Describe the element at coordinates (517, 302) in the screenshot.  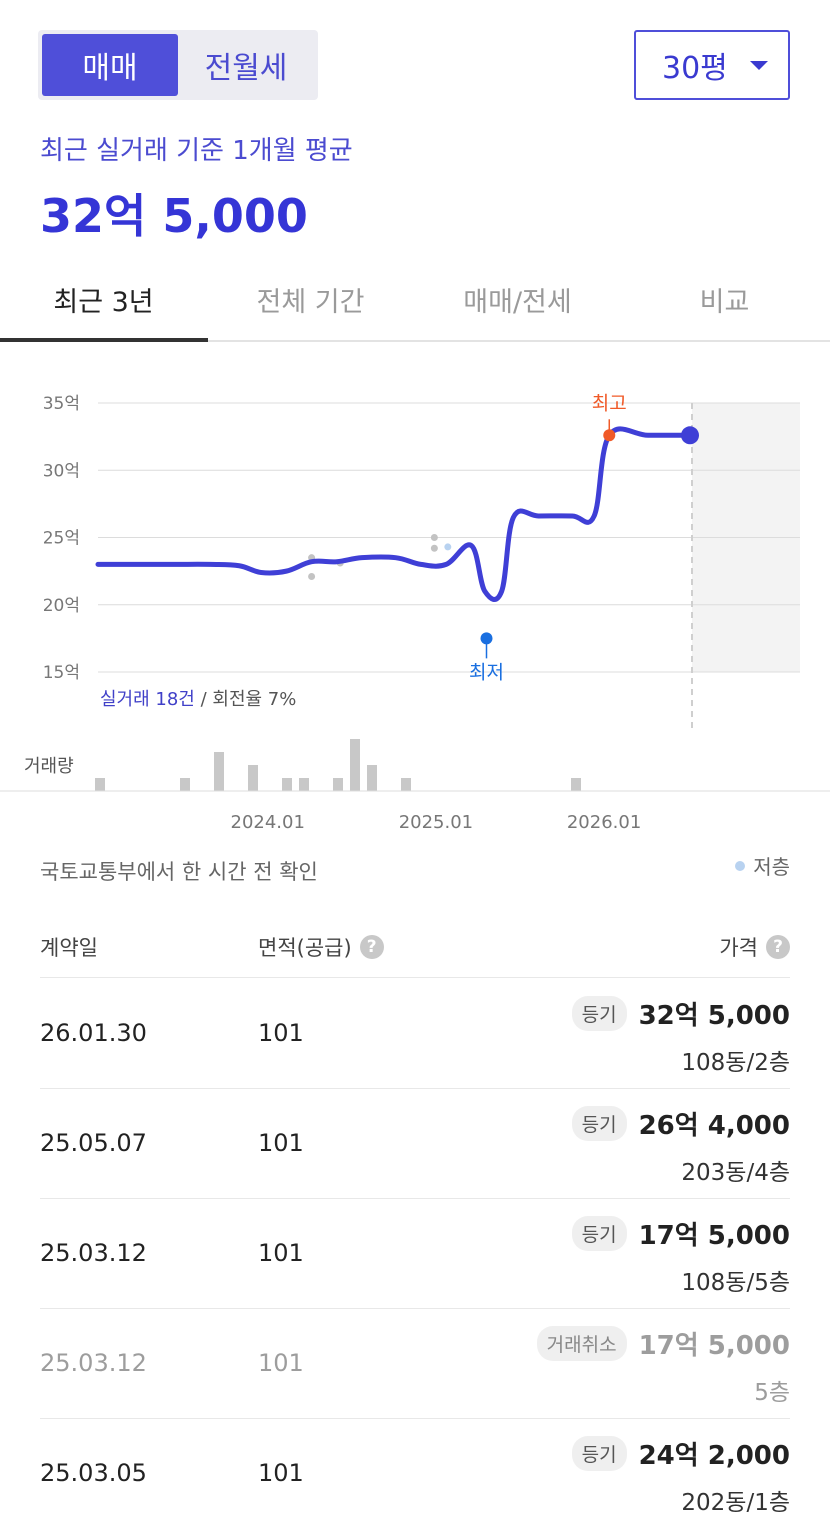
I see `tab-sale-jeonse: 매매/전세` at that location.